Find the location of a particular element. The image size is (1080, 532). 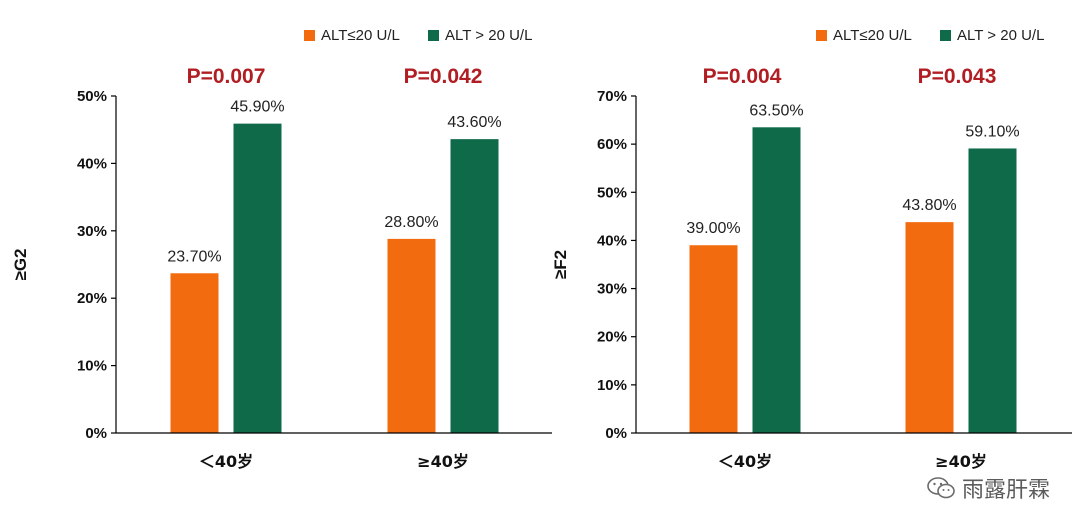

y-axis-title: ≥F2 is located at coordinates (560, 264).